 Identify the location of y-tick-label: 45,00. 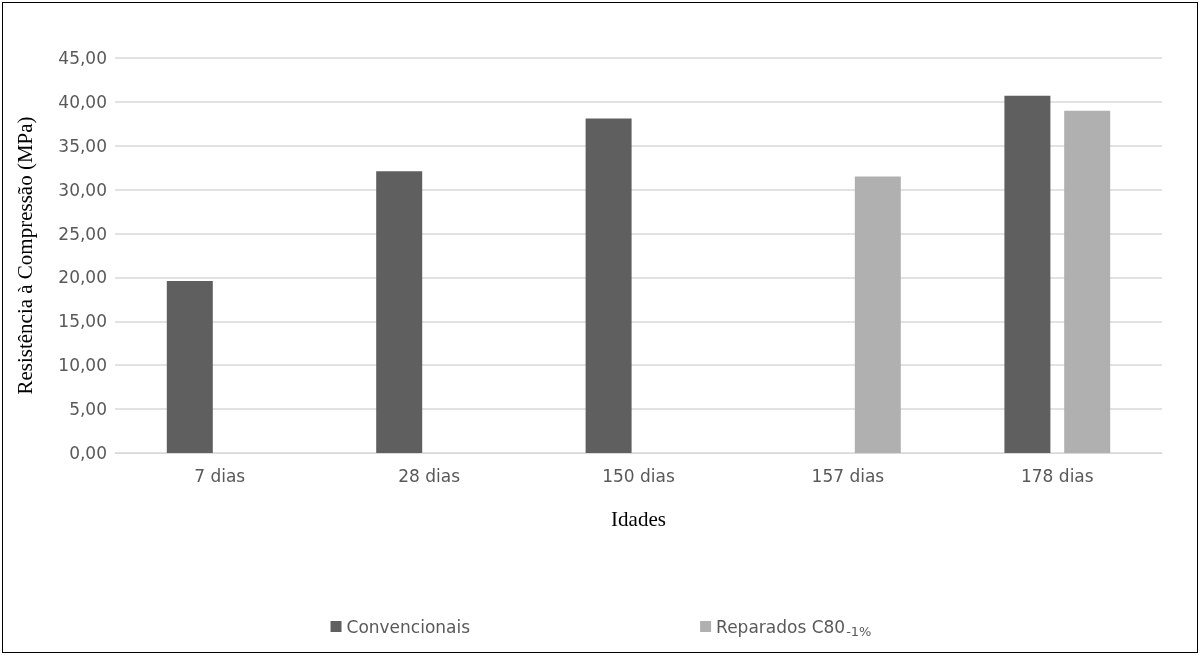
(82, 58).